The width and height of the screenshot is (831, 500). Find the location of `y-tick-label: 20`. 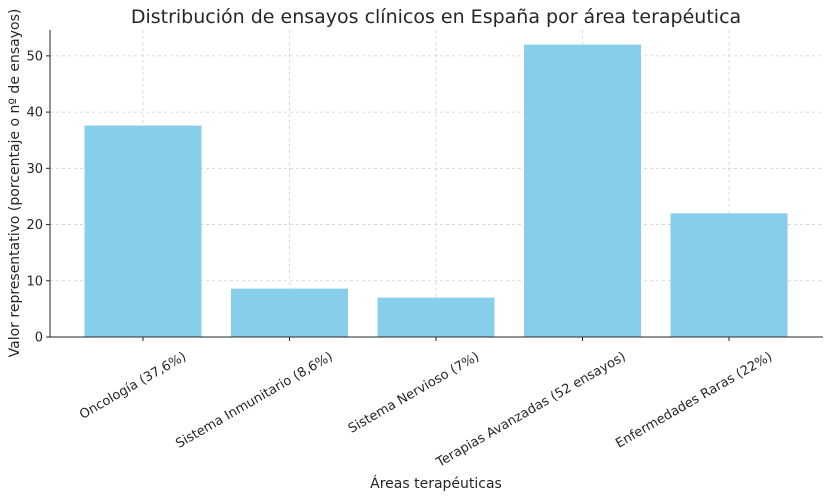

y-tick-label: 20 is located at coordinates (34, 225).